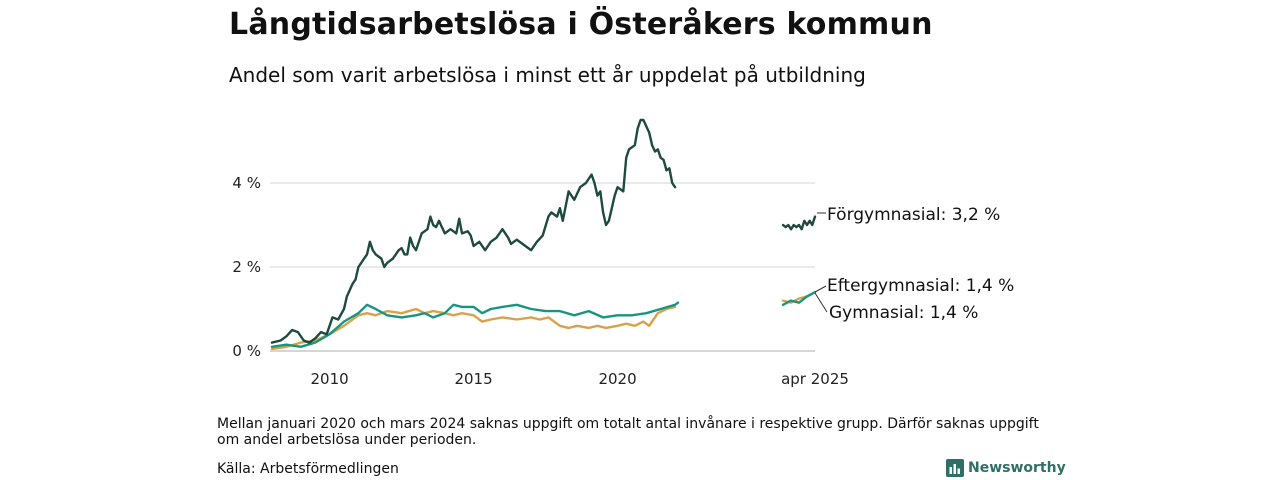 Image resolution: width=1280 pixels, height=480 pixels. What do you see at coordinates (617, 379) in the screenshot?
I see `x-tick-label: 2020` at bounding box center [617, 379].